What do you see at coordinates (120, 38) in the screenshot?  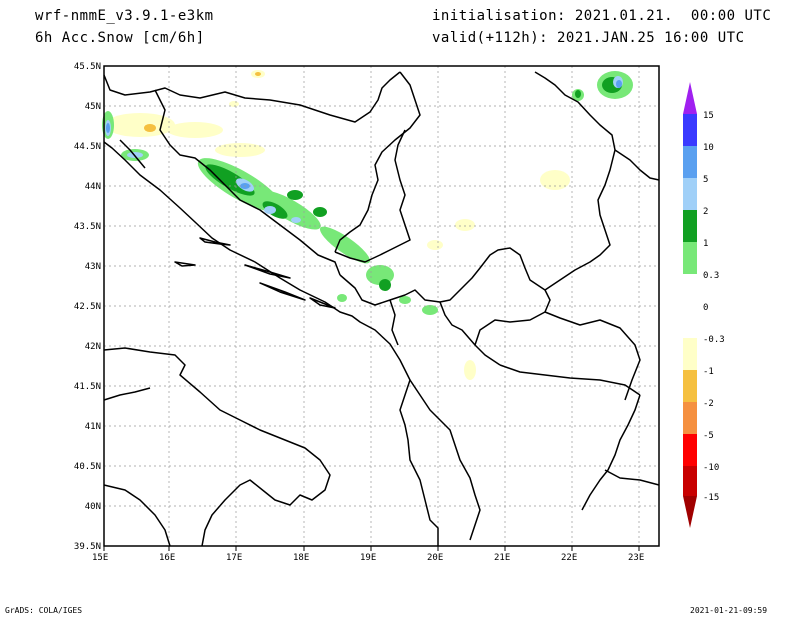 I see `field-title: 6h Acc.Snow [cm/6h]` at bounding box center [120, 38].